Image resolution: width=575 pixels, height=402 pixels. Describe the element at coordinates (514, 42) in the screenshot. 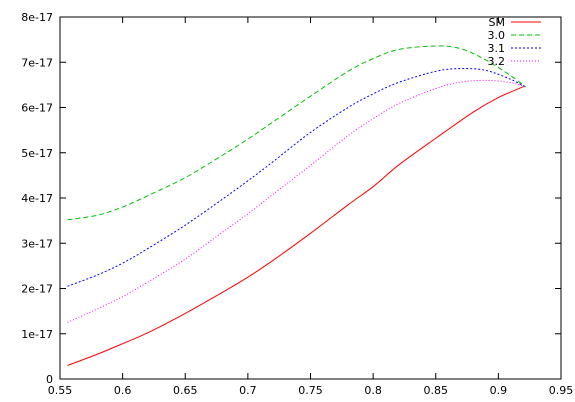

I see `legend: SM3.03.13.2` at that location.